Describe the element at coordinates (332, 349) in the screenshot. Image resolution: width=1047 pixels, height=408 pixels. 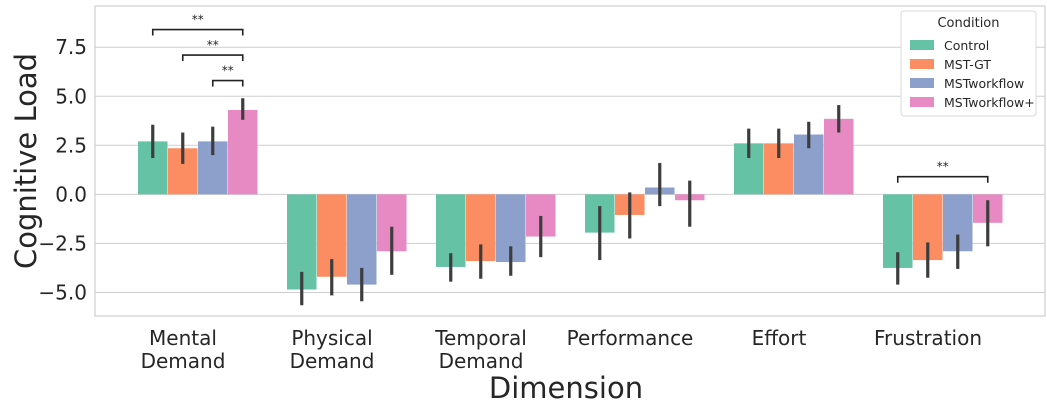
I see `x-tick-label: Physical Demand` at that location.